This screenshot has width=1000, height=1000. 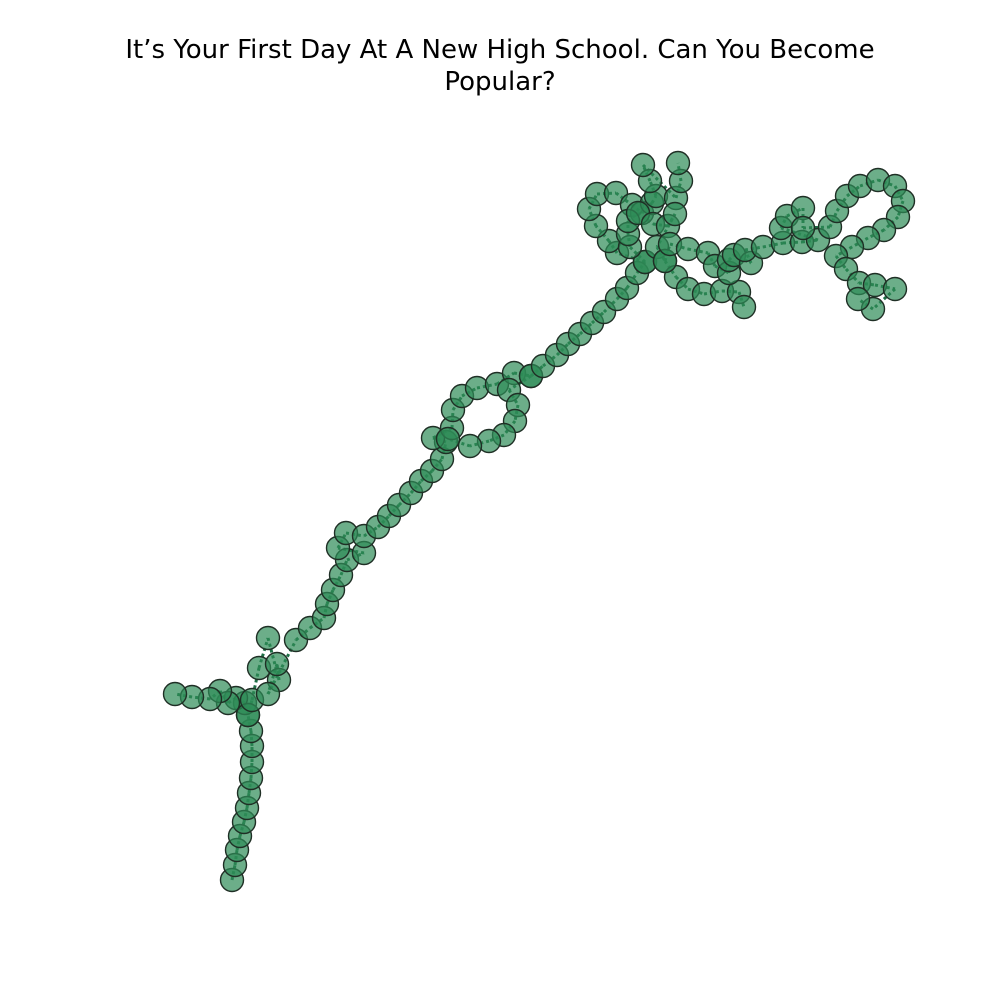 I want to click on graph-edge, so click(x=816, y=227).